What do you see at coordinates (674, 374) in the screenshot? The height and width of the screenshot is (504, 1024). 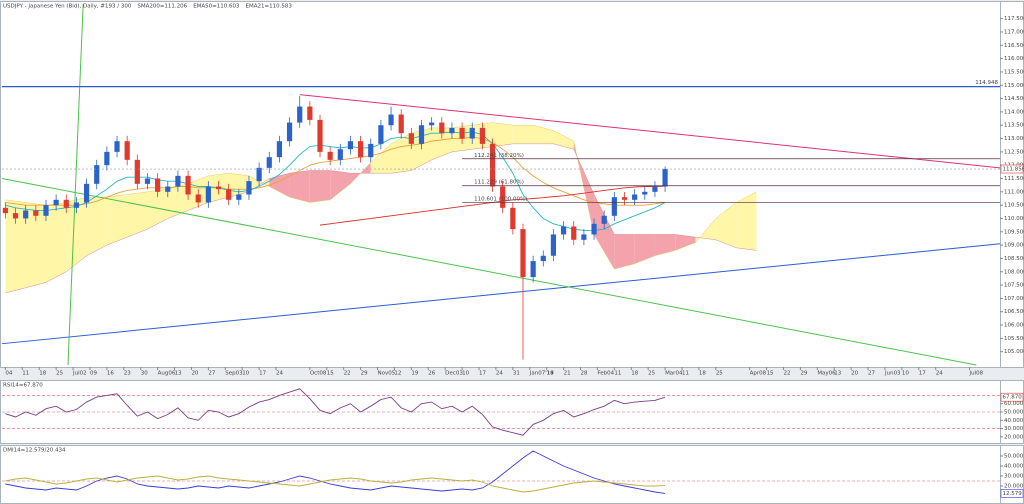 I see `x-tick-label: Mar04` at bounding box center [674, 374].